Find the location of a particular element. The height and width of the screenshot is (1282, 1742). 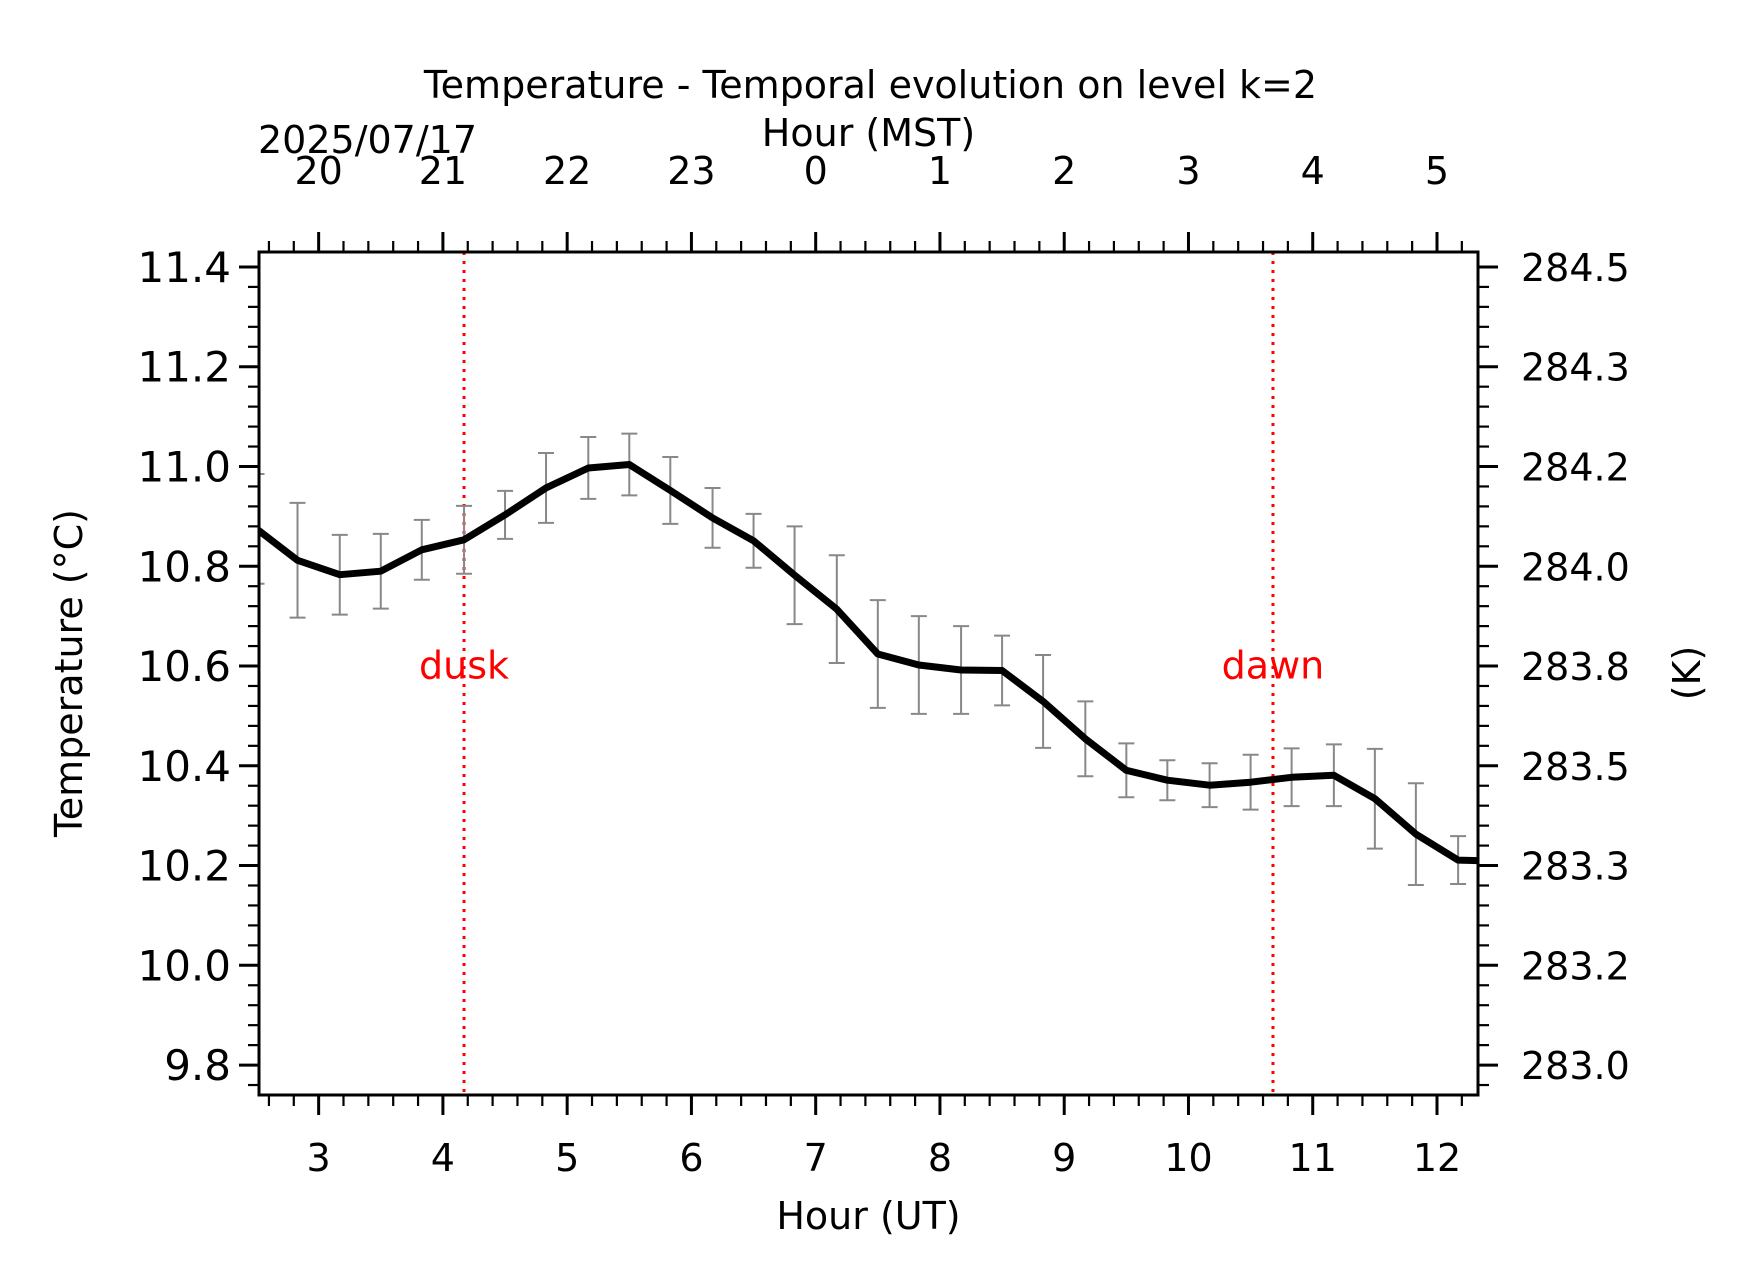

x-tick-label: 9 is located at coordinates (1064, 1158).